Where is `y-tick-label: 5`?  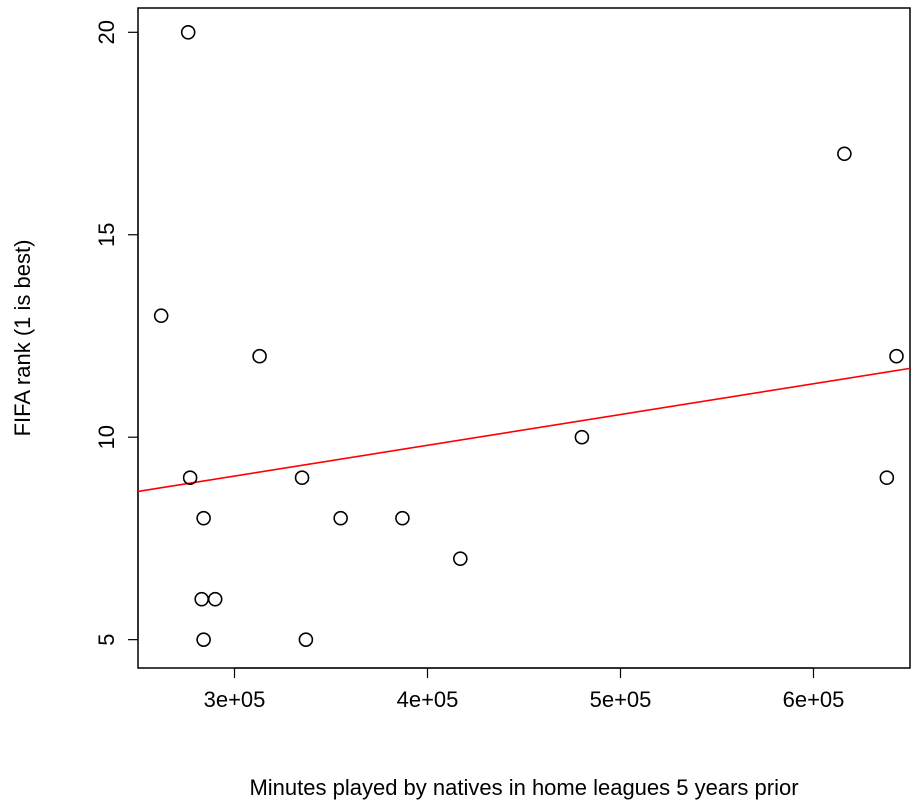 y-tick-label: 5 is located at coordinates (106, 640).